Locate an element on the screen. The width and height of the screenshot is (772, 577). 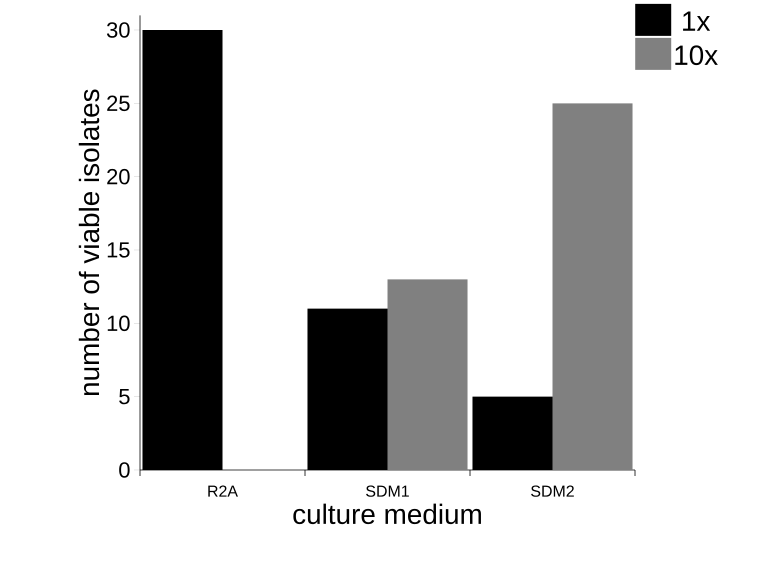
legend-label: 1x is located at coordinates (696, 21).